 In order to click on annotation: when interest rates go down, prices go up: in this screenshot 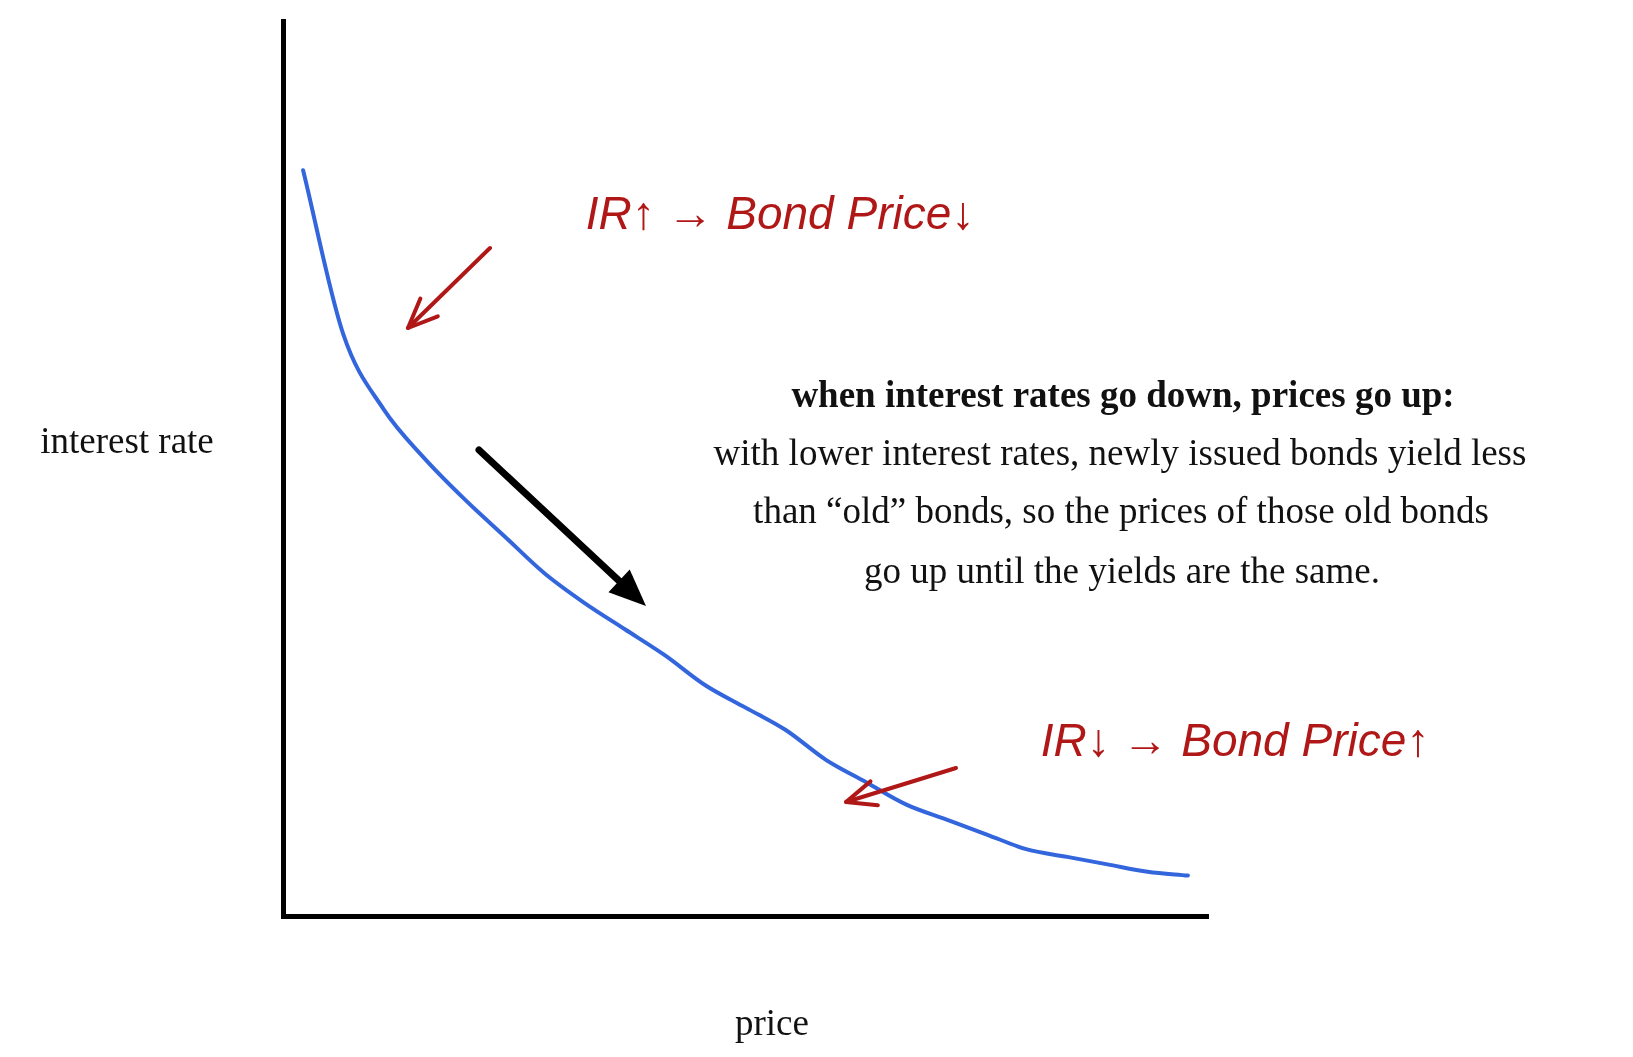, I will do `click(1123, 394)`.